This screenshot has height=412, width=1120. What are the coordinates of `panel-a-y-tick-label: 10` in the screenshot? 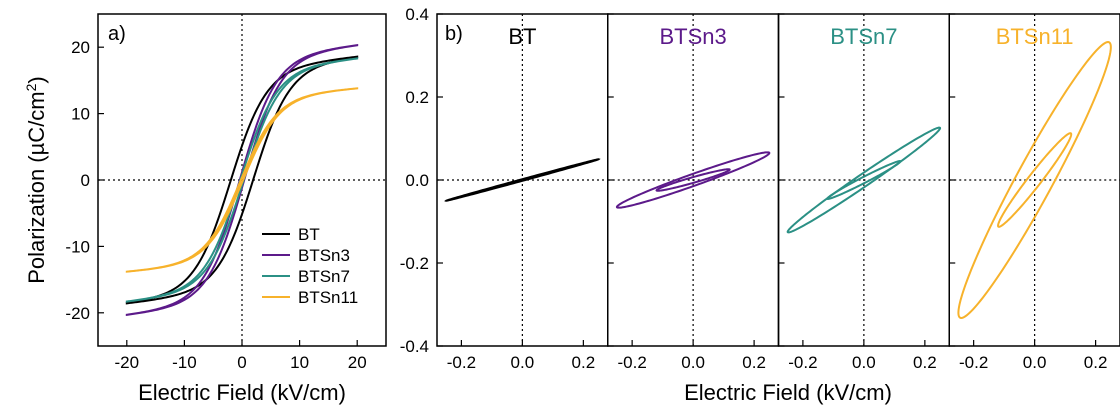 It's located at (80, 114).